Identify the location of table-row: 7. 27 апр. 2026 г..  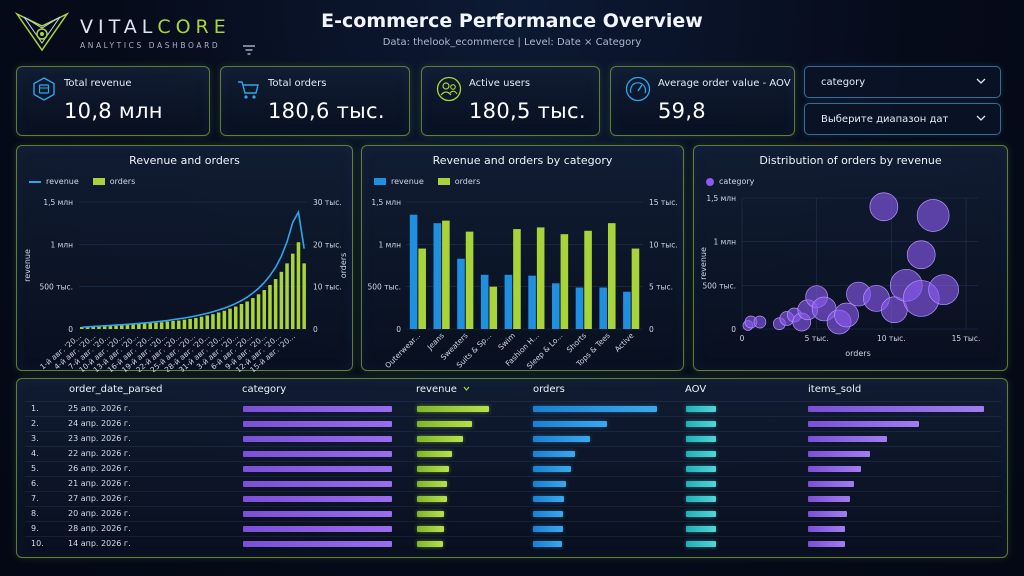
(513, 498).